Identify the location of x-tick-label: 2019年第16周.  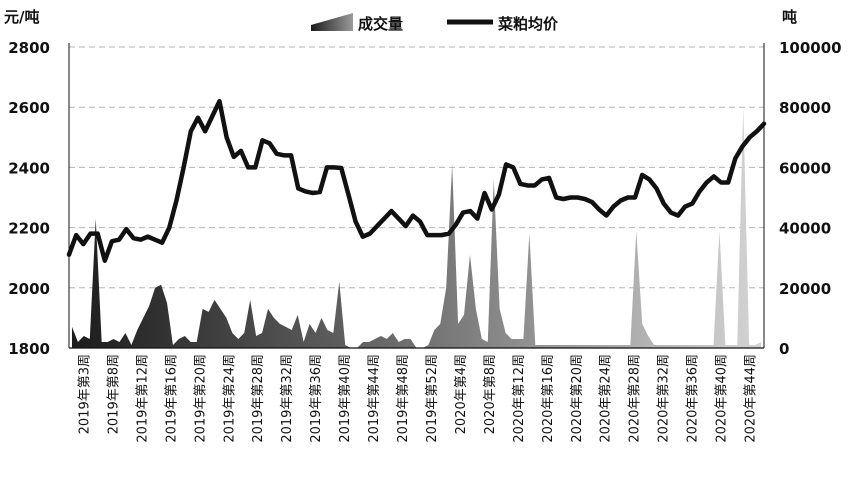
(171, 398).